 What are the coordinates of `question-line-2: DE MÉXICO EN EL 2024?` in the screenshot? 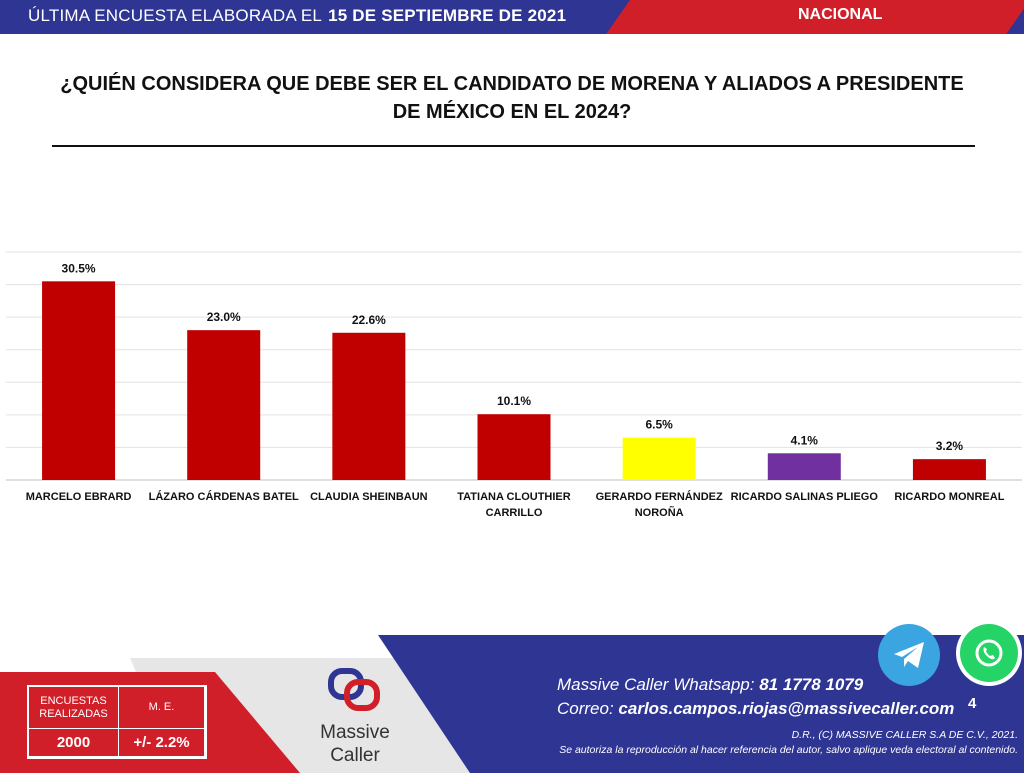 It's located at (512, 112).